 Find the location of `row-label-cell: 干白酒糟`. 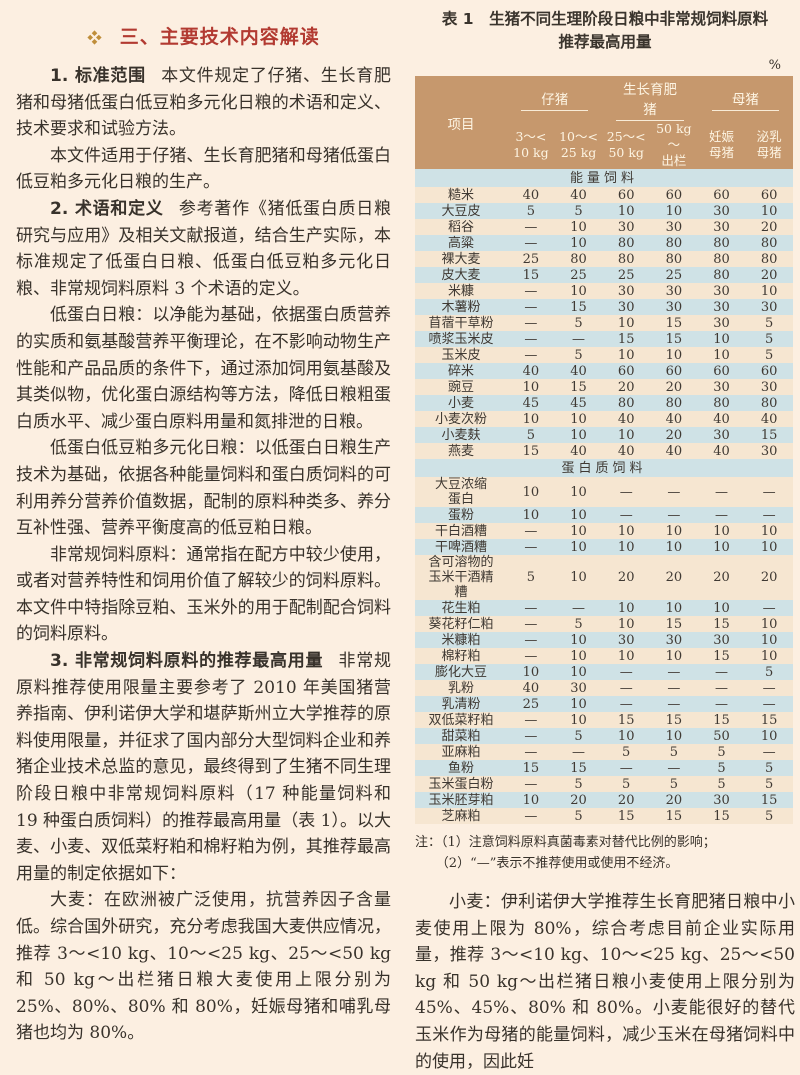

row-label-cell: 干白酒糟 is located at coordinates (461, 531).